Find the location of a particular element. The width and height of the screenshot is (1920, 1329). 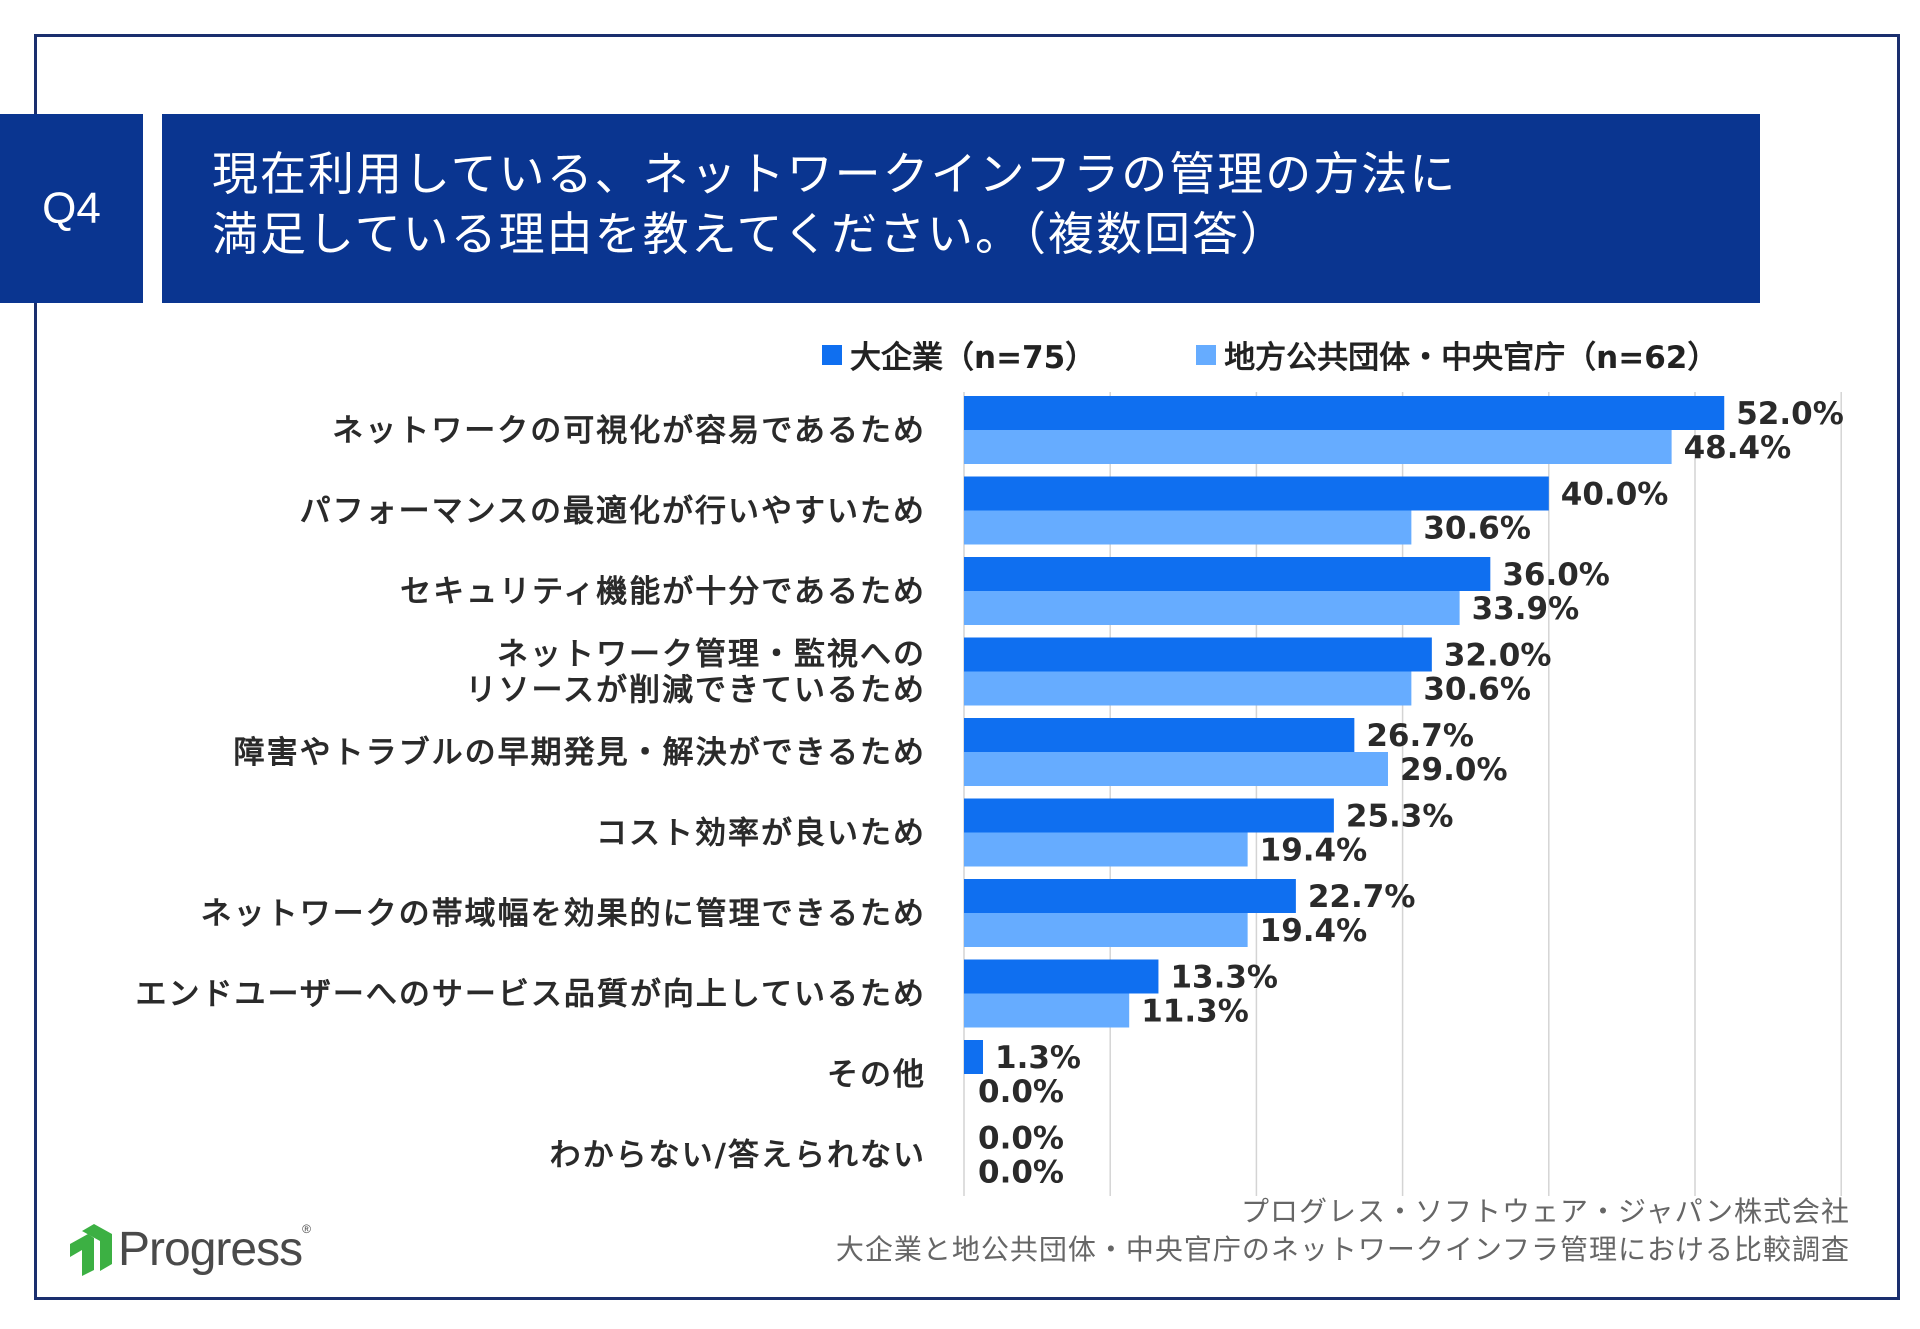

data-label: 11.3% is located at coordinates (1195, 1012).